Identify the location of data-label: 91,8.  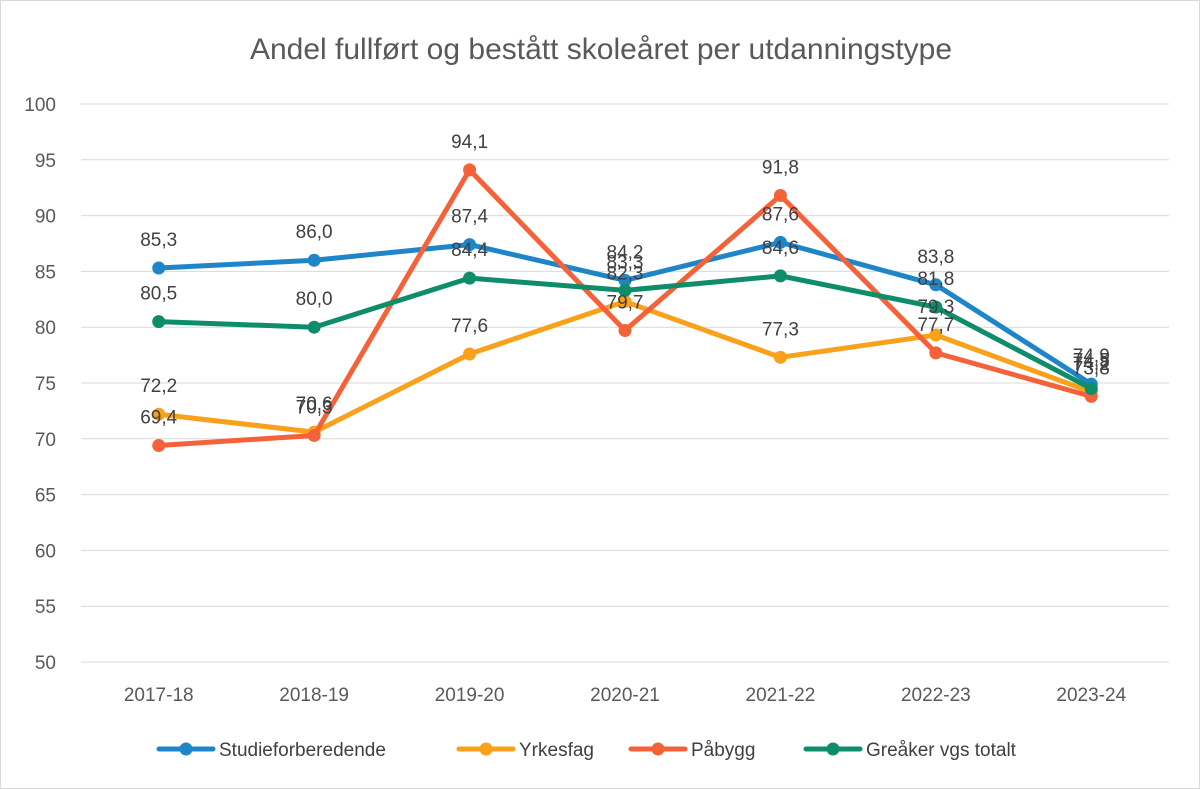
(780, 168).